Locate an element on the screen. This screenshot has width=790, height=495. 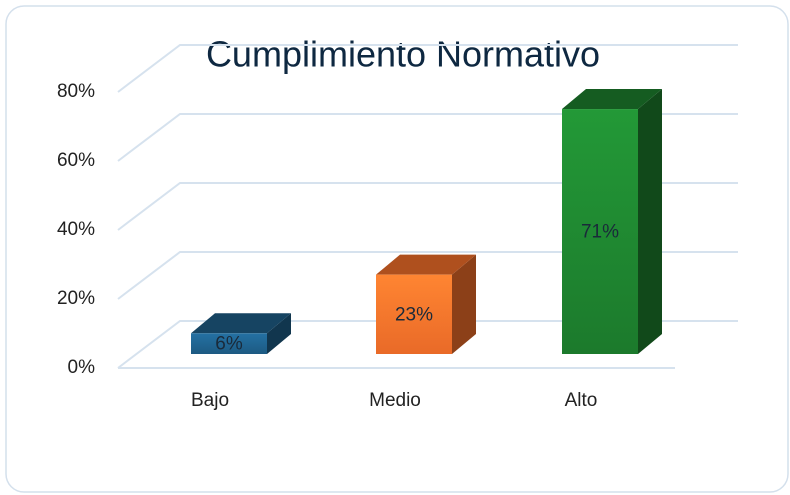
x-tick-label: Alto is located at coordinates (581, 400).